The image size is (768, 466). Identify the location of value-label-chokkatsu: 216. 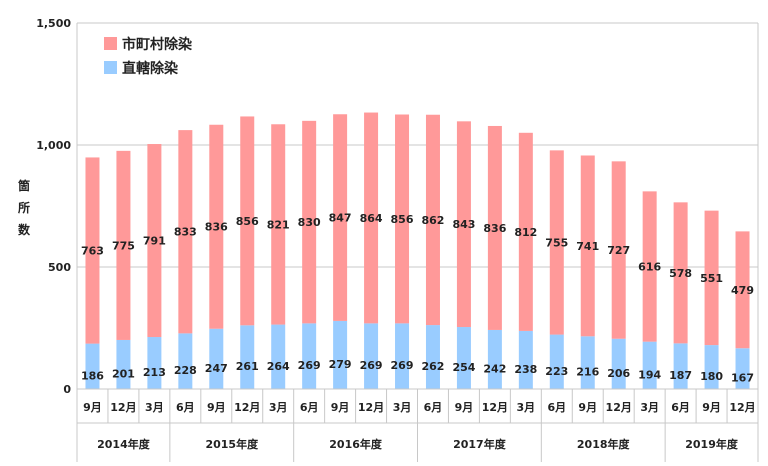
(587, 372).